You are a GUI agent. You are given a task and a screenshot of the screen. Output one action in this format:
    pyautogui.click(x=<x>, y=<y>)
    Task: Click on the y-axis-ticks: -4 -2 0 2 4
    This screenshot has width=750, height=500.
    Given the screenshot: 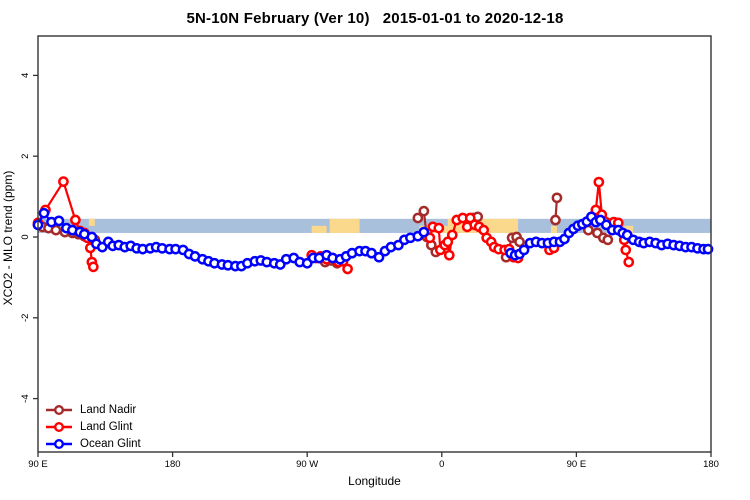 What is the action you would take?
    pyautogui.click(x=29, y=238)
    